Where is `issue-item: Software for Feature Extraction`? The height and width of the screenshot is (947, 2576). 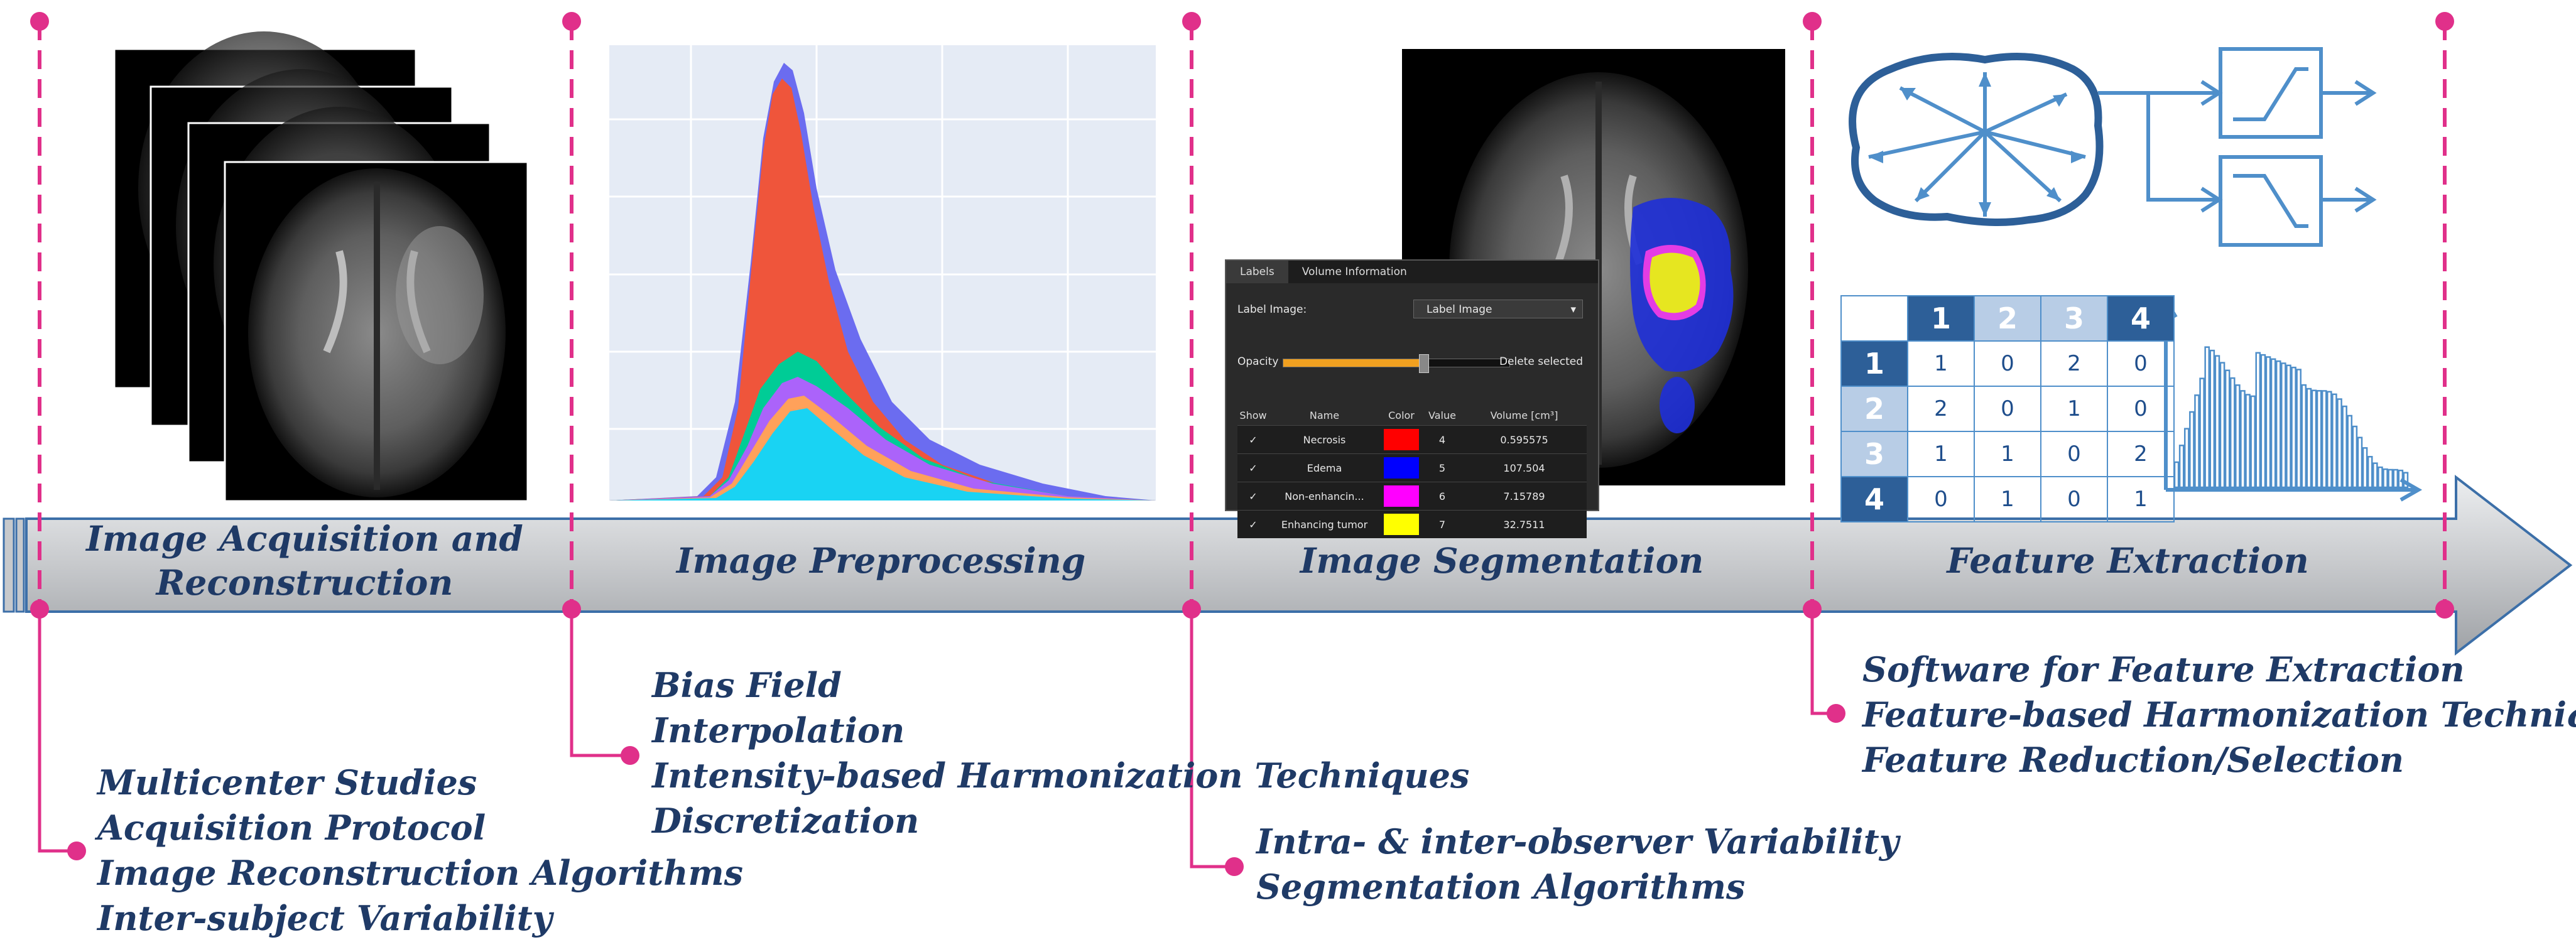
issue-item: Software for Feature Extraction is located at coordinates (2163, 669).